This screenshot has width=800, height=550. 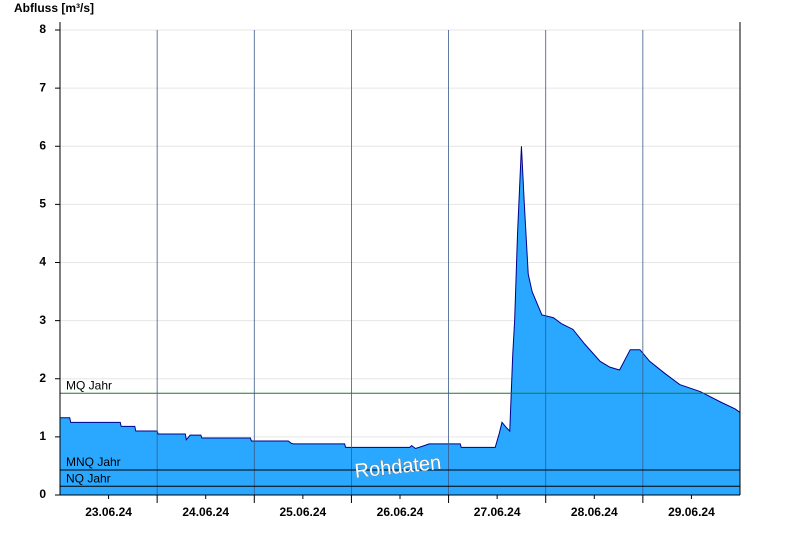 What do you see at coordinates (42, 378) in the screenshot?
I see `y-tick-label: 2` at bounding box center [42, 378].